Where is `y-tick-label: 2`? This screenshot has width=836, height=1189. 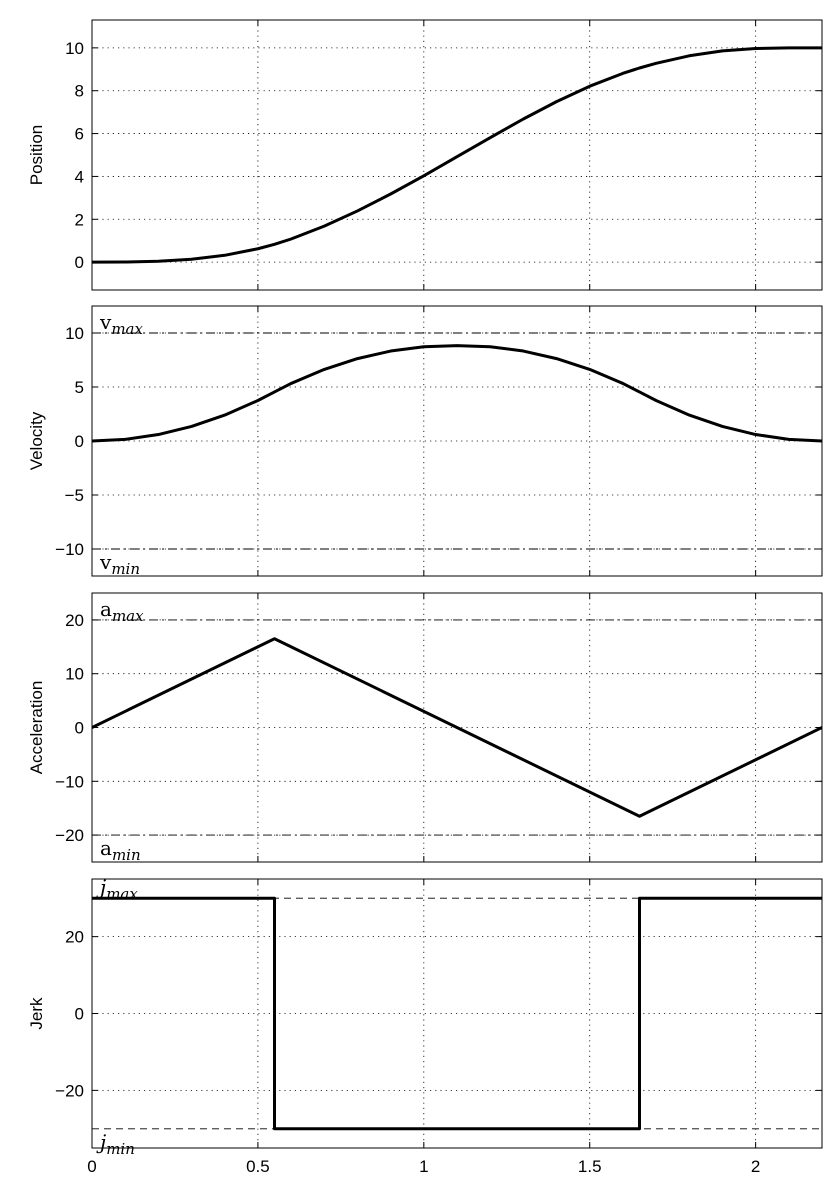
y-tick-label: 2 is located at coordinates (79, 219).